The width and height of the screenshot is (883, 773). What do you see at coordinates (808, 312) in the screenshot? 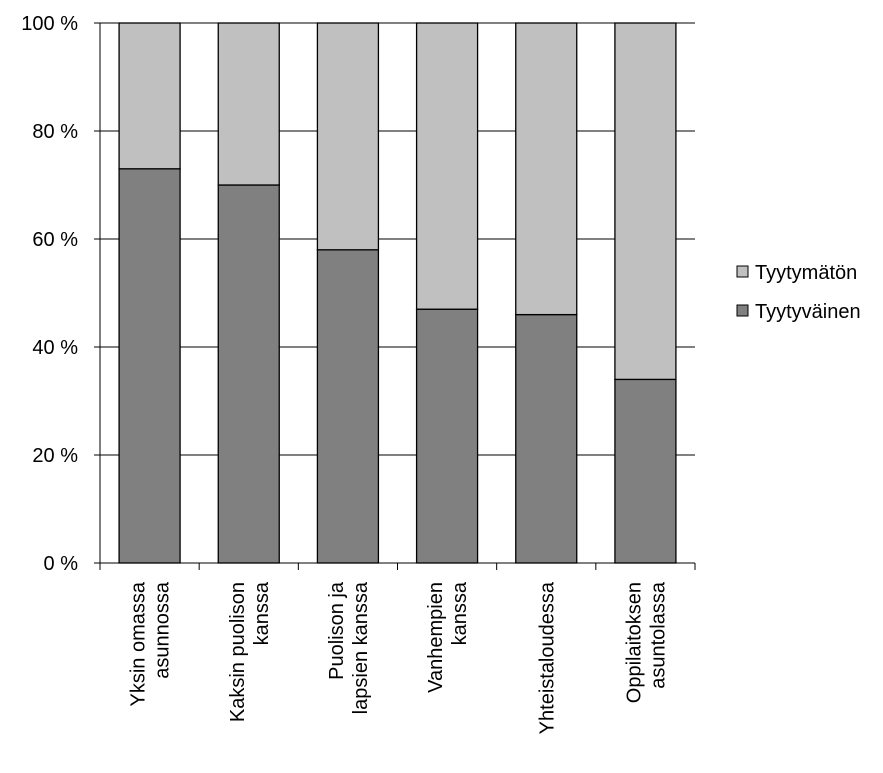
I see `legend-label-tyytyvainen: Tyytyväinen` at bounding box center [808, 312].